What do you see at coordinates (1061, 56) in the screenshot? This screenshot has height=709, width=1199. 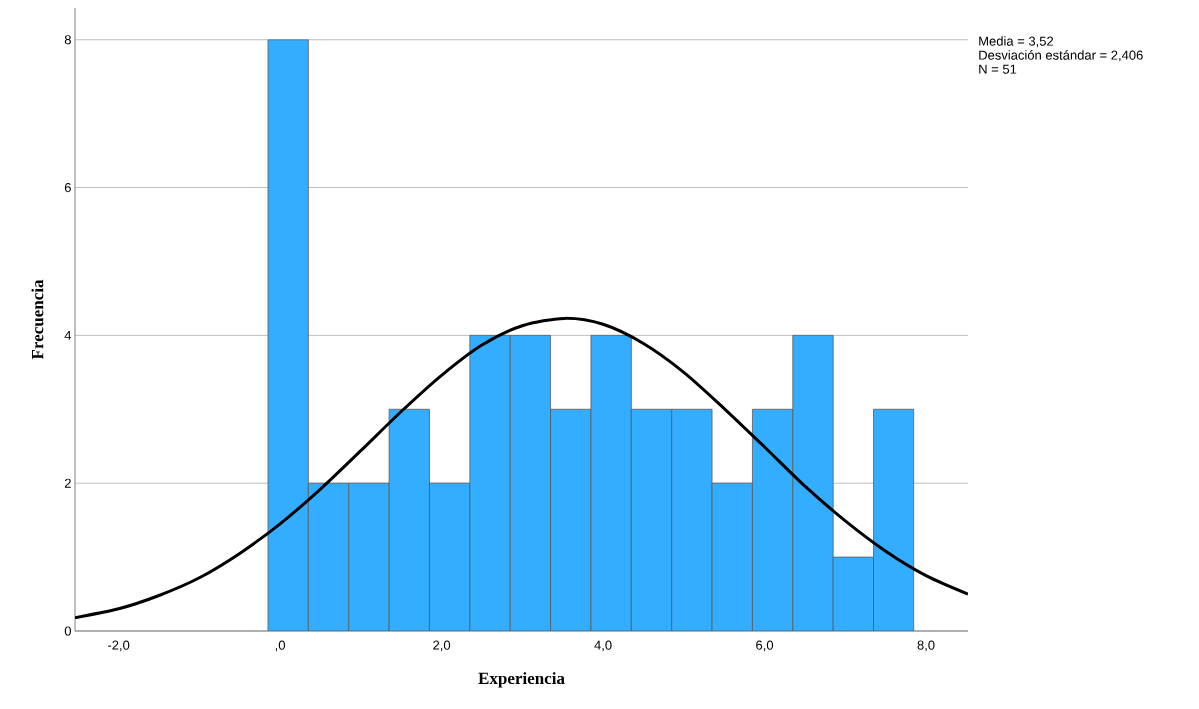 I see `text: Desviación estándar = 2,406` at bounding box center [1061, 56].